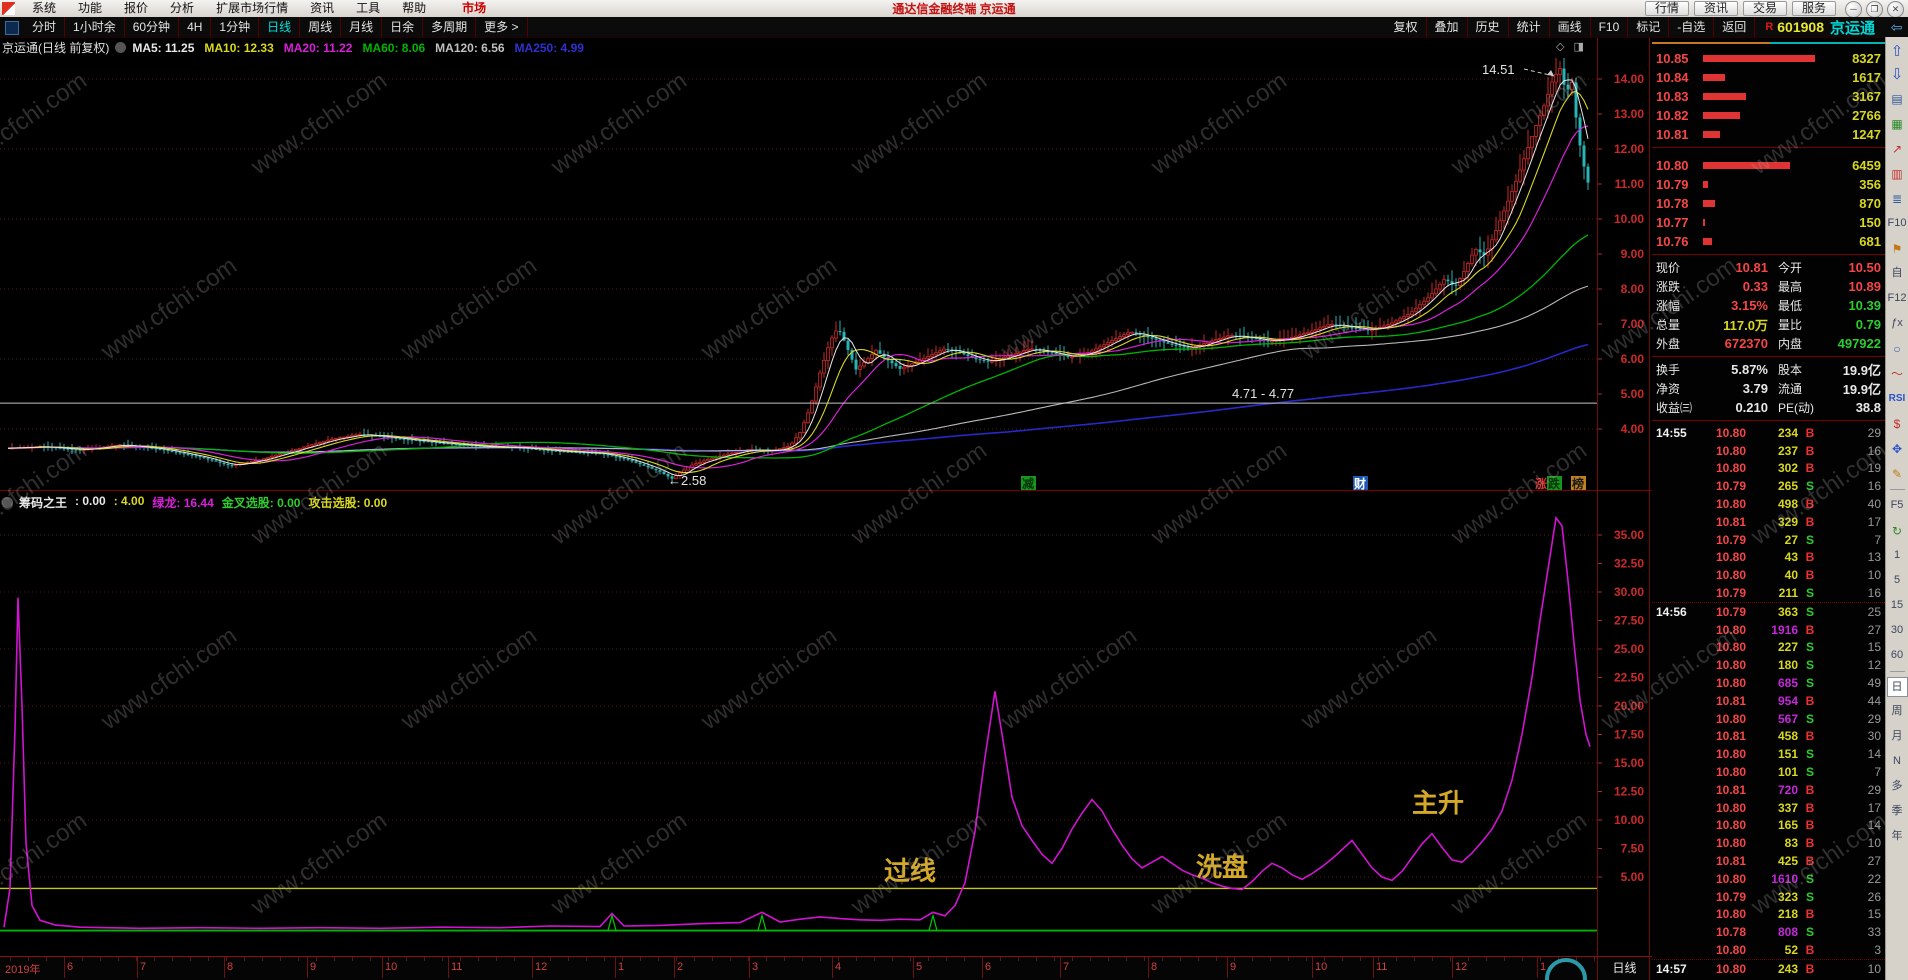 The height and width of the screenshot is (980, 1908). I want to click on menu-item-market: 市场, so click(474, 8).